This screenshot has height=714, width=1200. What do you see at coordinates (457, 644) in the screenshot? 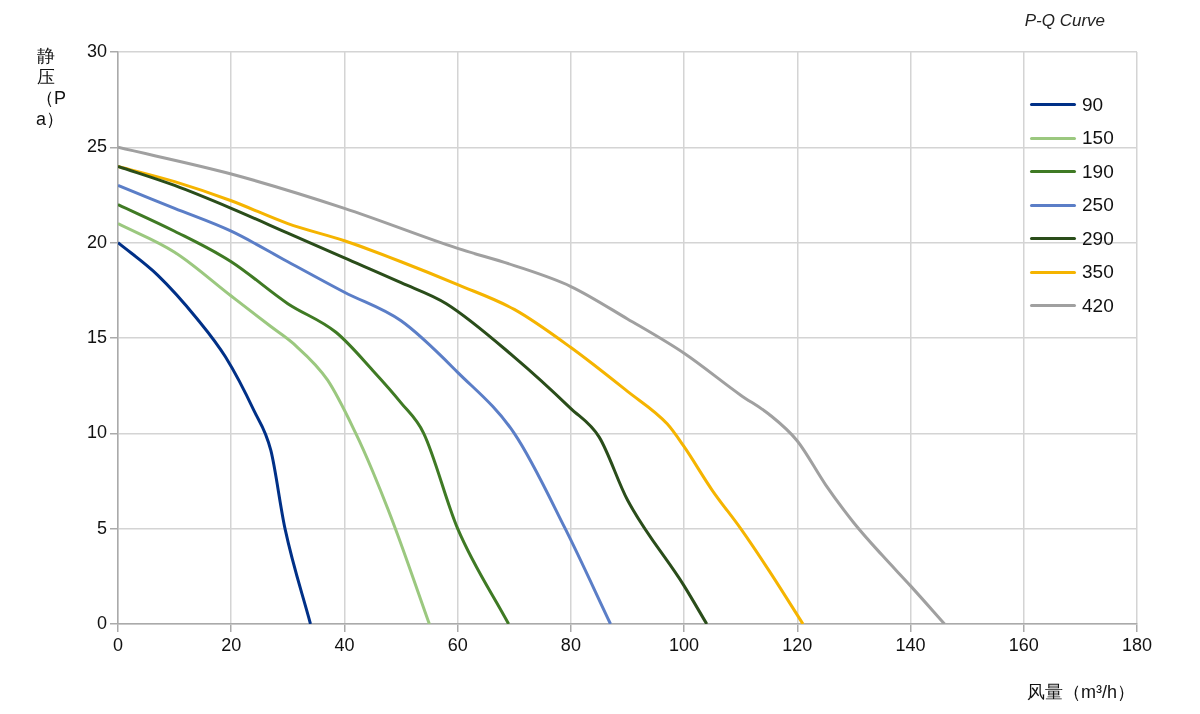
I see `x-tick-label: 60` at bounding box center [457, 644].